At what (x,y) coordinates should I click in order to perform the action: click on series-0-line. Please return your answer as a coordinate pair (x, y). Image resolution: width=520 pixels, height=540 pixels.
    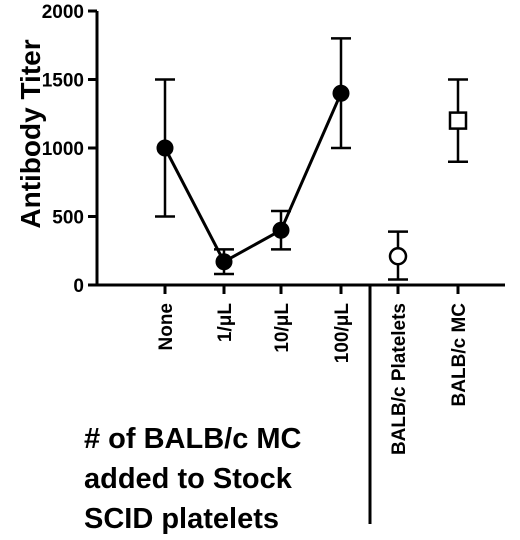
    Looking at the image, I should click on (253, 178).